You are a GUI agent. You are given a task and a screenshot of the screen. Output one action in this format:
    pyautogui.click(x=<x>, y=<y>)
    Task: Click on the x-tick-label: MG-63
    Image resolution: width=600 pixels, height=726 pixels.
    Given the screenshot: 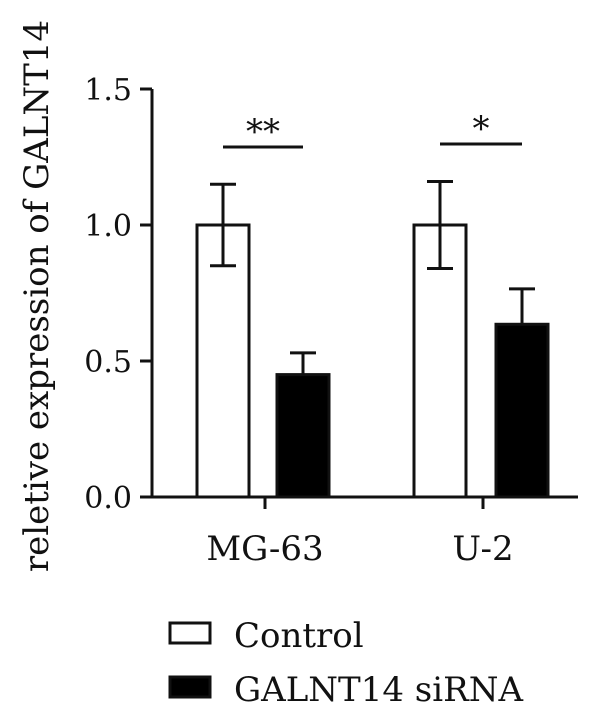 What is the action you would take?
    pyautogui.click(x=264, y=549)
    